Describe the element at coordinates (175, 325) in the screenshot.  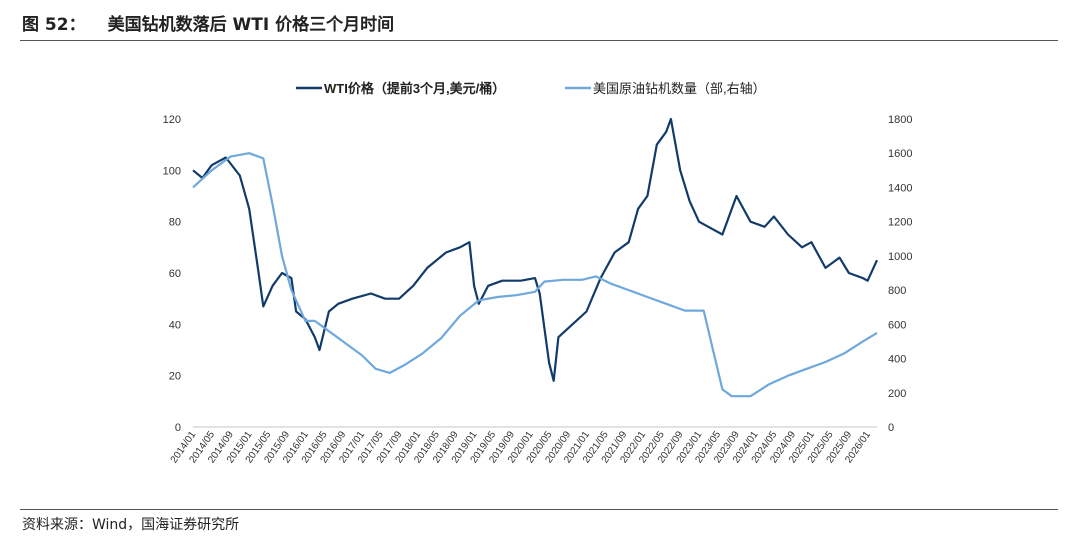
I see `left-axis-tick-label: 40` at that location.